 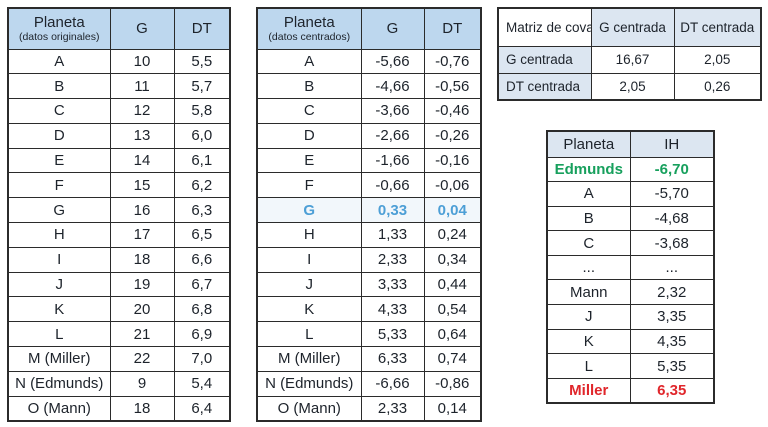 I want to click on table-cell: 6,8, so click(x=202, y=309).